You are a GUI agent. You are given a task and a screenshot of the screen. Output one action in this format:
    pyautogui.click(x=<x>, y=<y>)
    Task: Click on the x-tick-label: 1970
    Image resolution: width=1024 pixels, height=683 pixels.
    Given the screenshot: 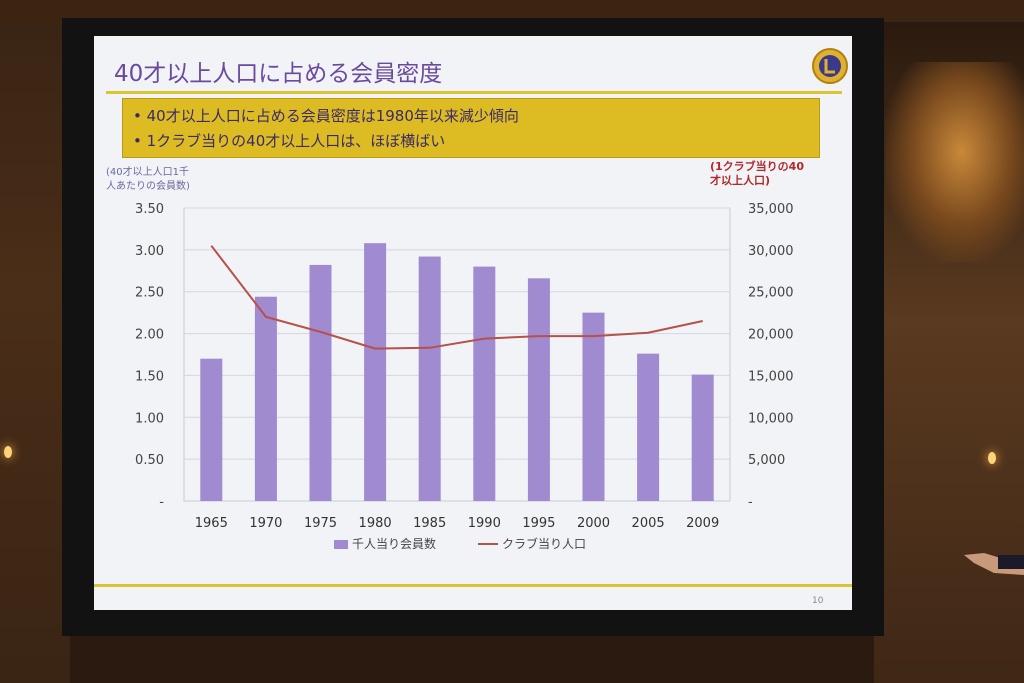 What is the action you would take?
    pyautogui.click(x=265, y=523)
    